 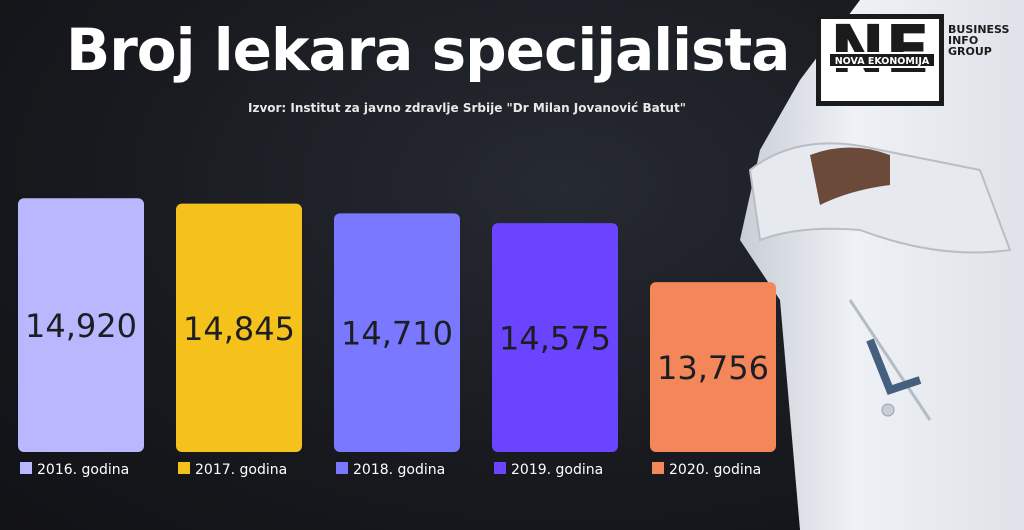 I want to click on bar-value-label-5: 13,756, so click(x=713, y=368).